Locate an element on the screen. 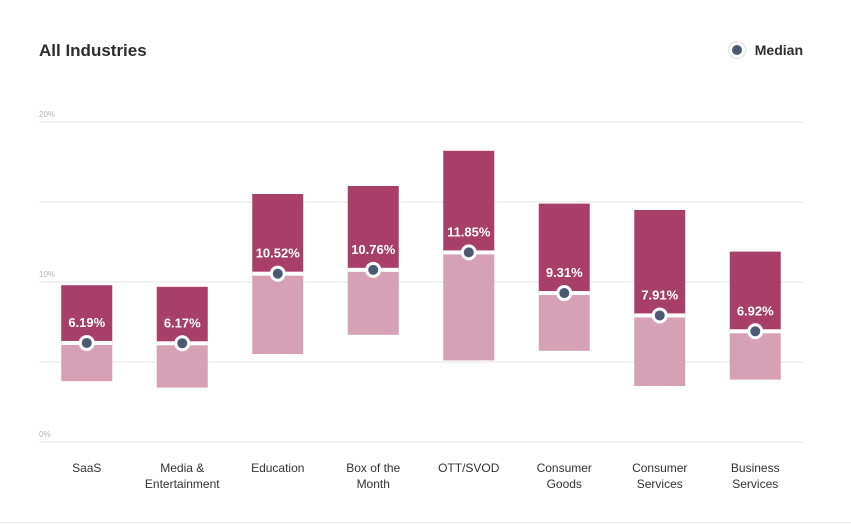 This screenshot has height=524, width=851. median-value-label: 7.91% is located at coordinates (659, 294).